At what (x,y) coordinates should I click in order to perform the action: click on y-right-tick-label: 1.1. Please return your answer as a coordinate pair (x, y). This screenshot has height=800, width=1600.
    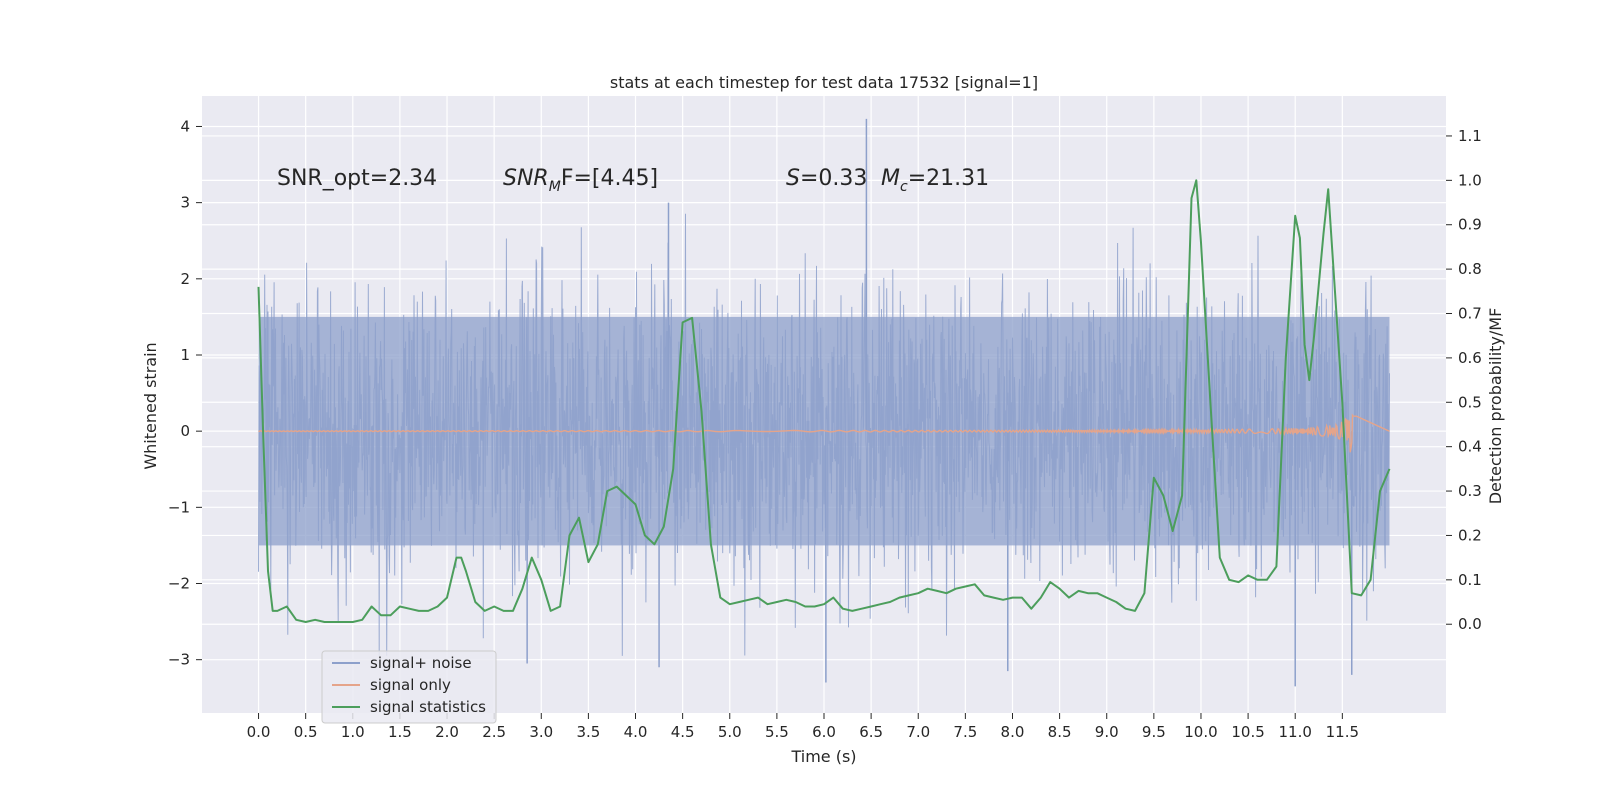
    Looking at the image, I should click on (1470, 136).